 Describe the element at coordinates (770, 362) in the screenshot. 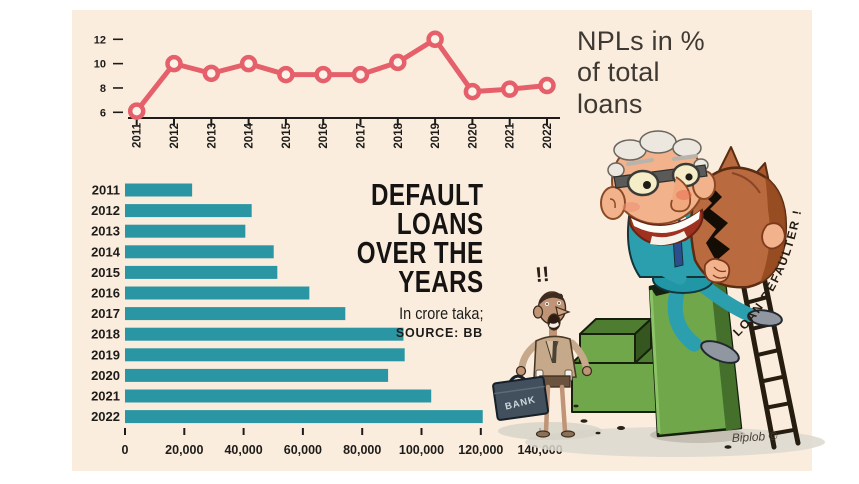

I see `ladder` at that location.